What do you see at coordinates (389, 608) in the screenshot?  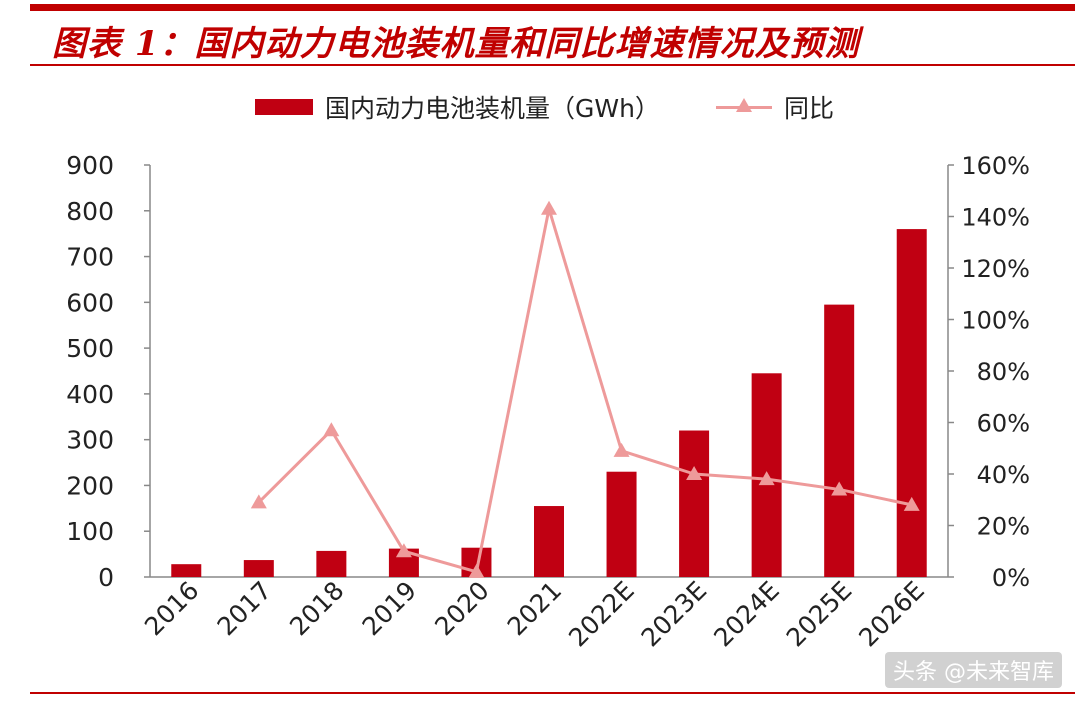 I see `x-tick-label: 2019` at bounding box center [389, 608].